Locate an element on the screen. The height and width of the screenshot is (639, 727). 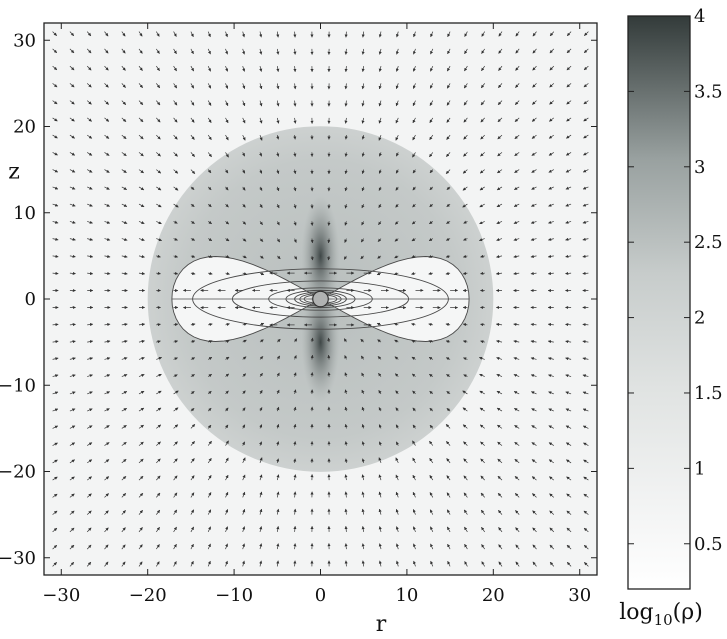
colorbar-ticks: 0.5 1 1.5 2 2.5 3 3.5 4 is located at coordinates (675, 280).